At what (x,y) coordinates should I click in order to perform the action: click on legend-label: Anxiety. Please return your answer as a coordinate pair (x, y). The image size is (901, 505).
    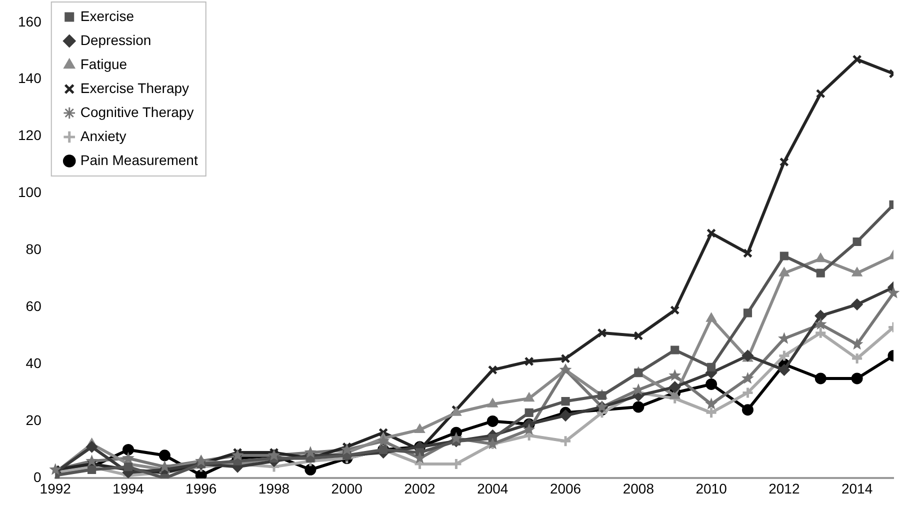
    Looking at the image, I should click on (103, 136).